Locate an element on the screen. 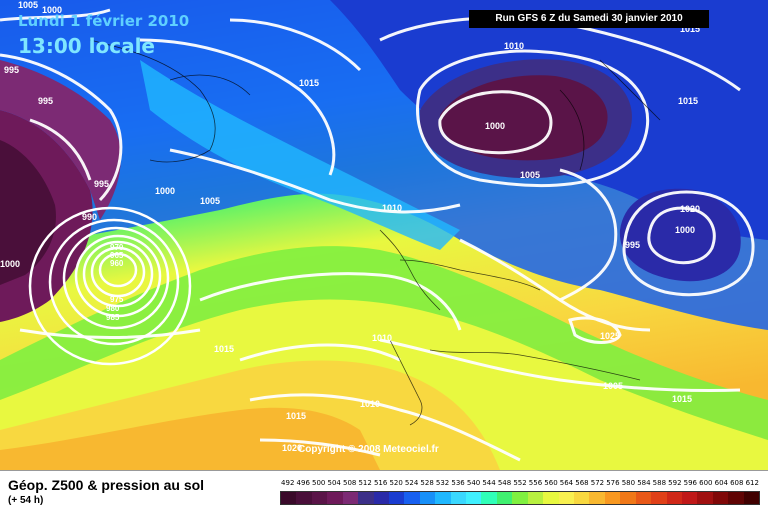  scale-label: 512 is located at coordinates (365, 483).